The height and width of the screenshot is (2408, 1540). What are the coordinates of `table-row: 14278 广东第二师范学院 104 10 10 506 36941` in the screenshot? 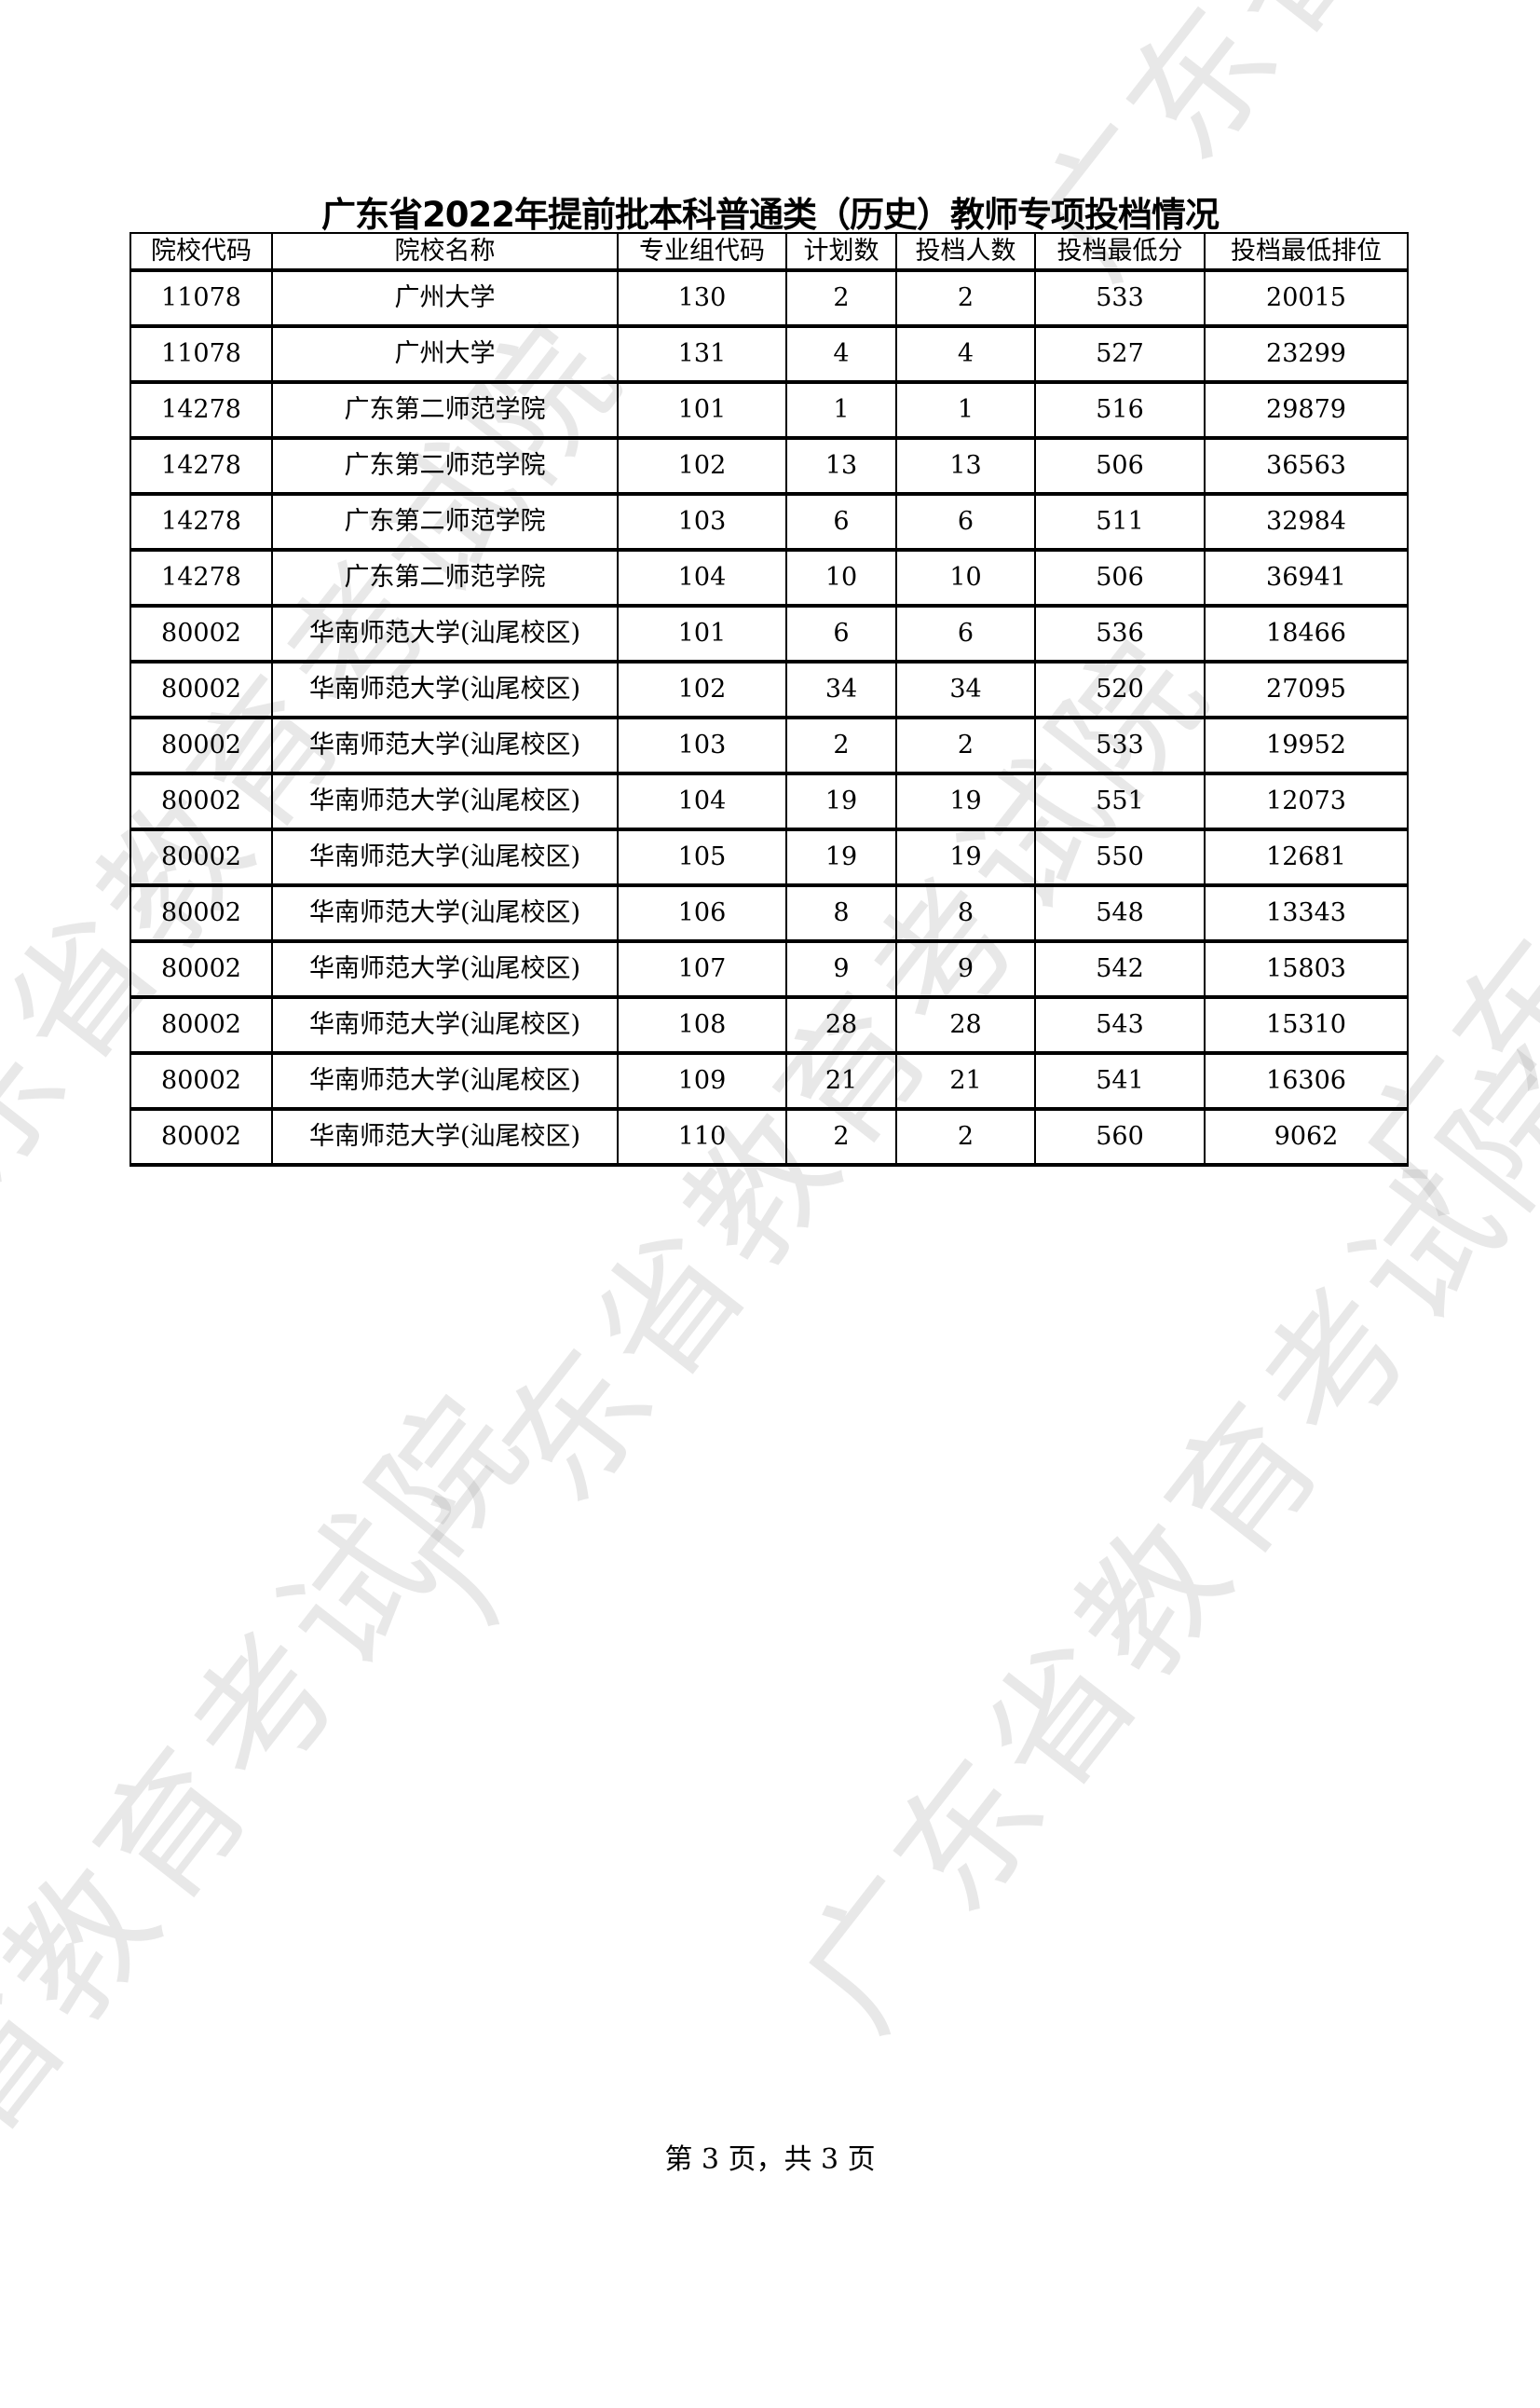 It's located at (769, 578).